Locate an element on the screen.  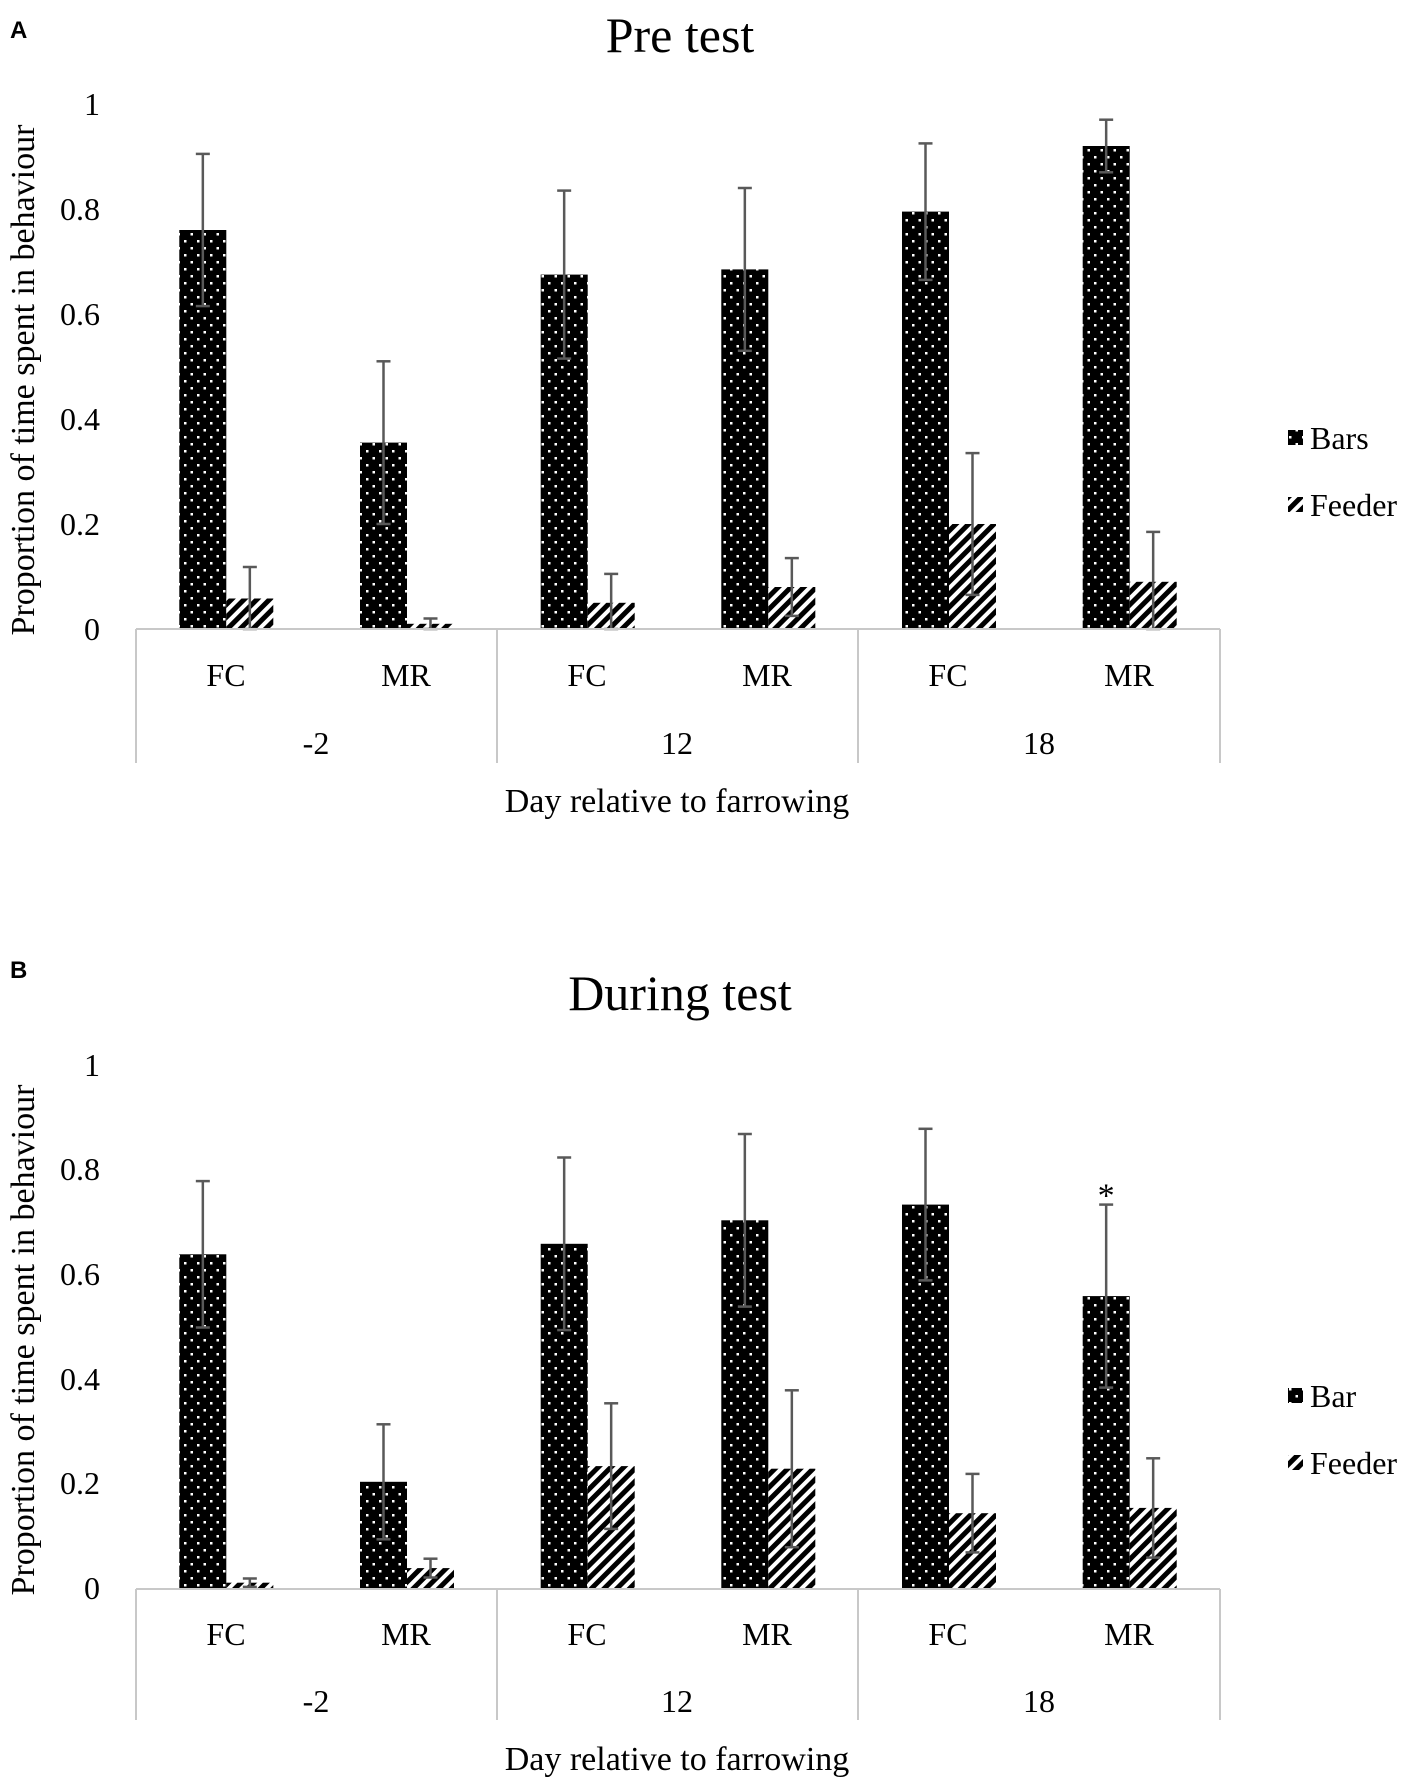
chart-a-group-label: 12 is located at coordinates (677, 743).